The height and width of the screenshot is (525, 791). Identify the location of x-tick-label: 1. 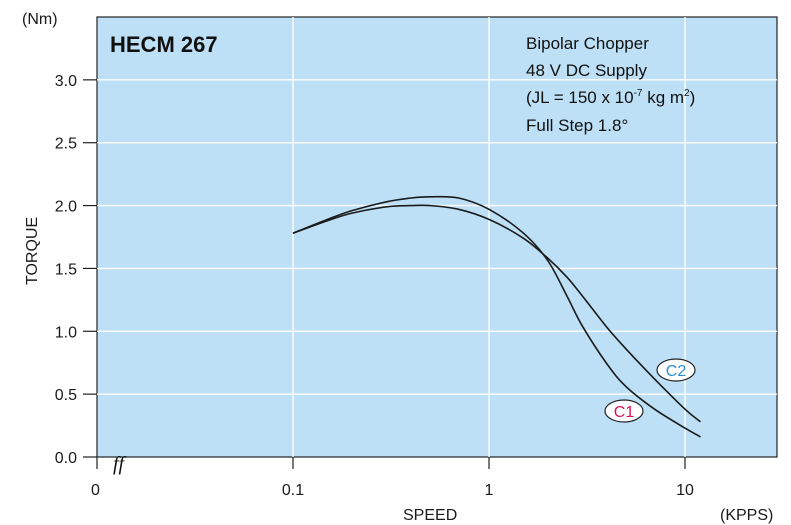
(489, 490).